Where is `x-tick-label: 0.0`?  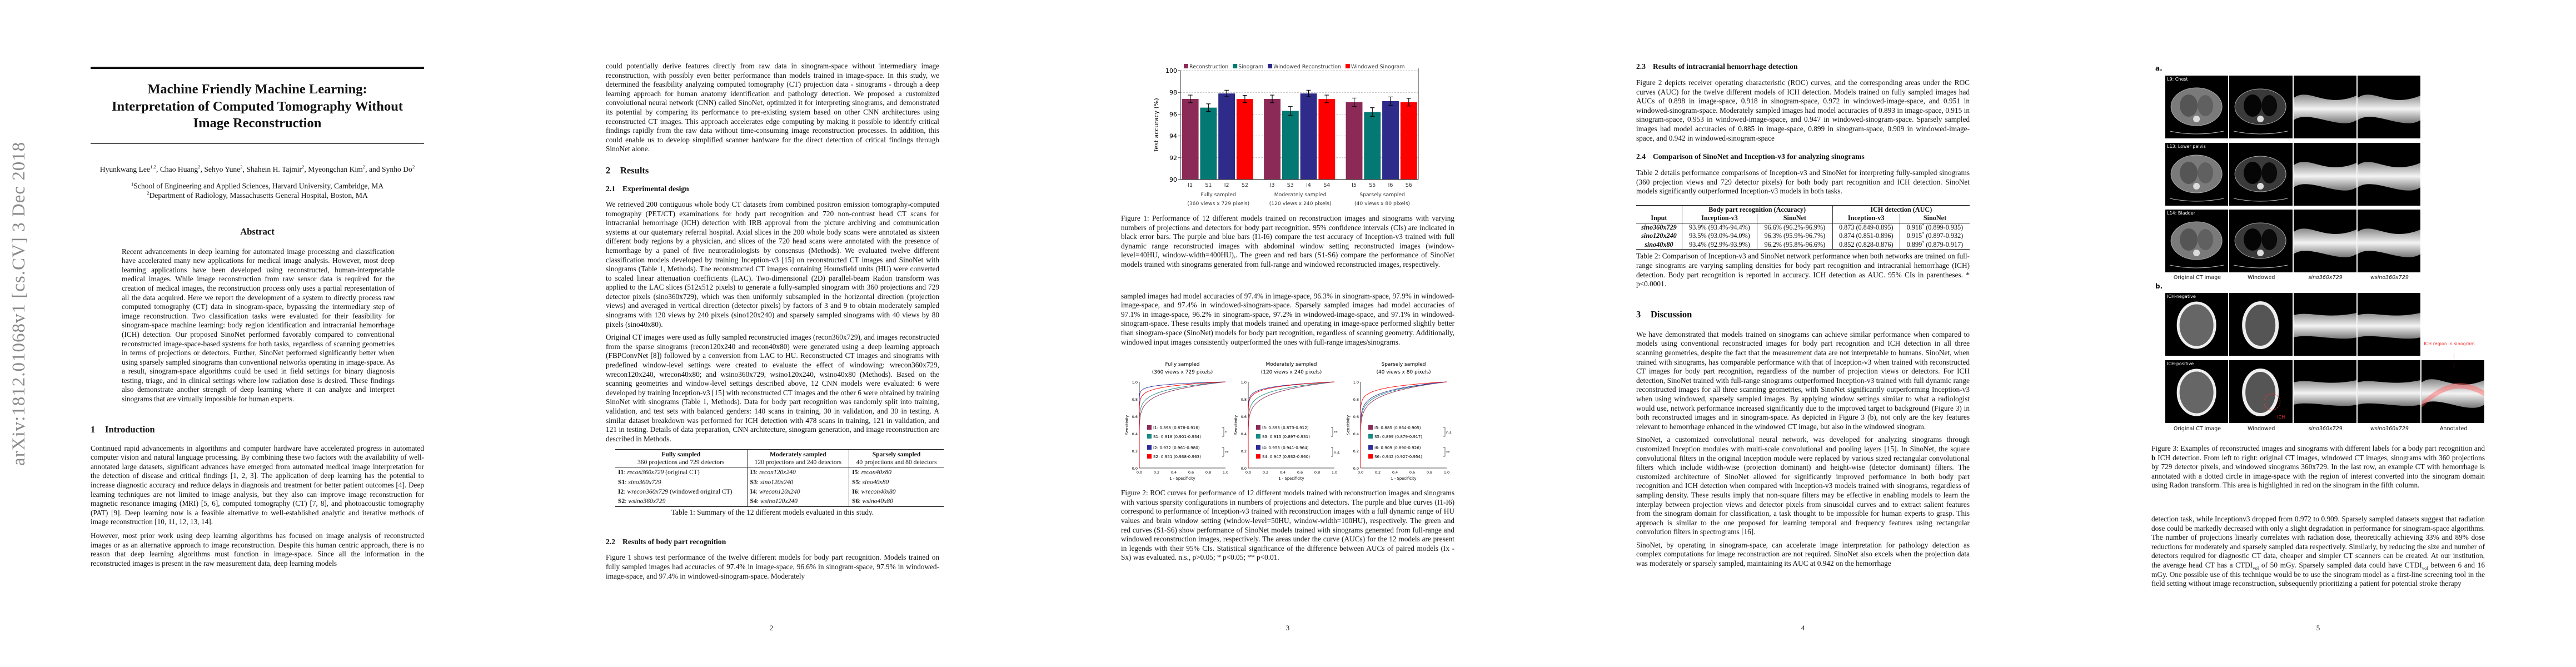
x-tick-label: 0.0 is located at coordinates (1360, 472).